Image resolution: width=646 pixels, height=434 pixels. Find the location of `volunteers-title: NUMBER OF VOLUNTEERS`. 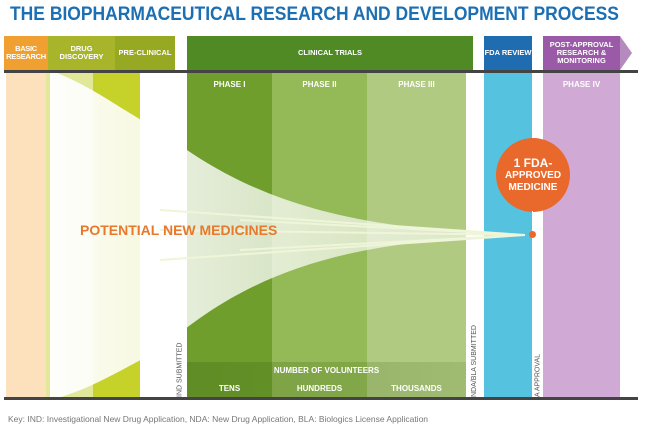

volunteers-title: NUMBER OF VOLUNTEERS is located at coordinates (326, 370).